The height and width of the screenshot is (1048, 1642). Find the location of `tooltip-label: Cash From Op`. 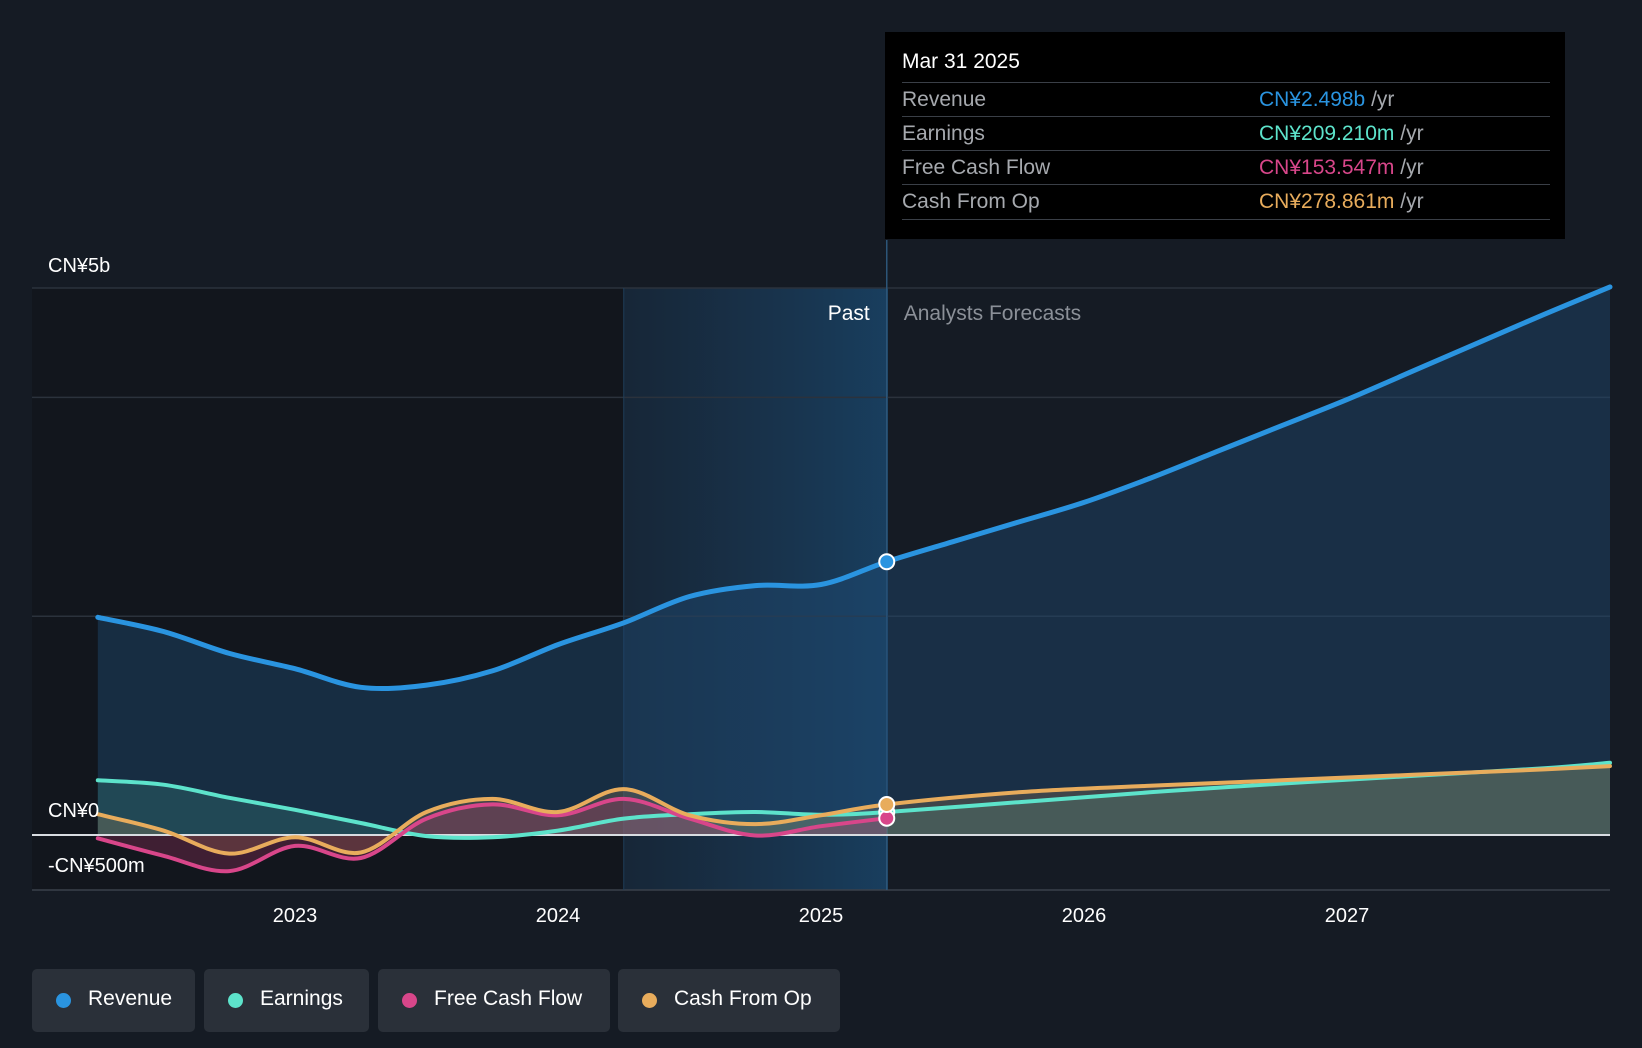

tooltip-label: Cash From Op is located at coordinates (971, 201).